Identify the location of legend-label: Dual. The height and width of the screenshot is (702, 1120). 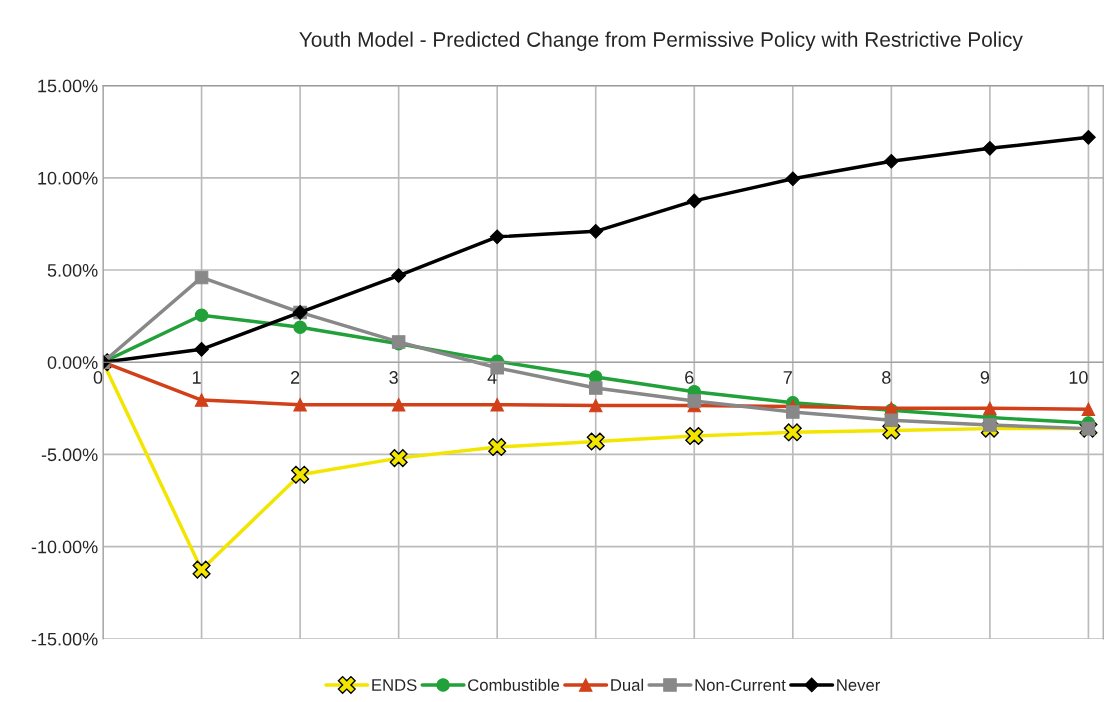
(627, 684).